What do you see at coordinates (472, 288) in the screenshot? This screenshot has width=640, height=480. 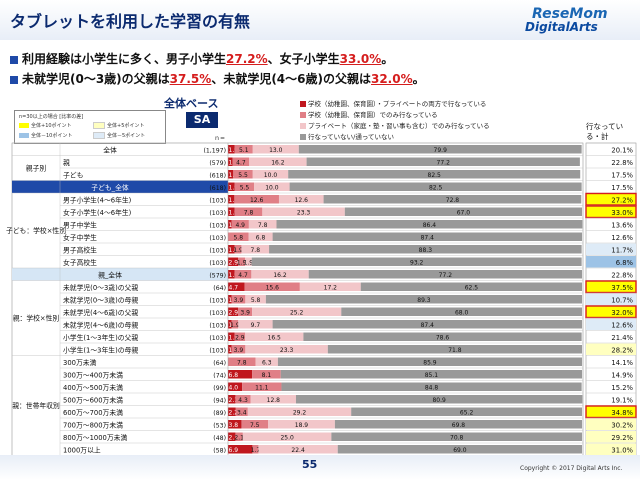 I see `data-label: 62.5` at bounding box center [472, 288].